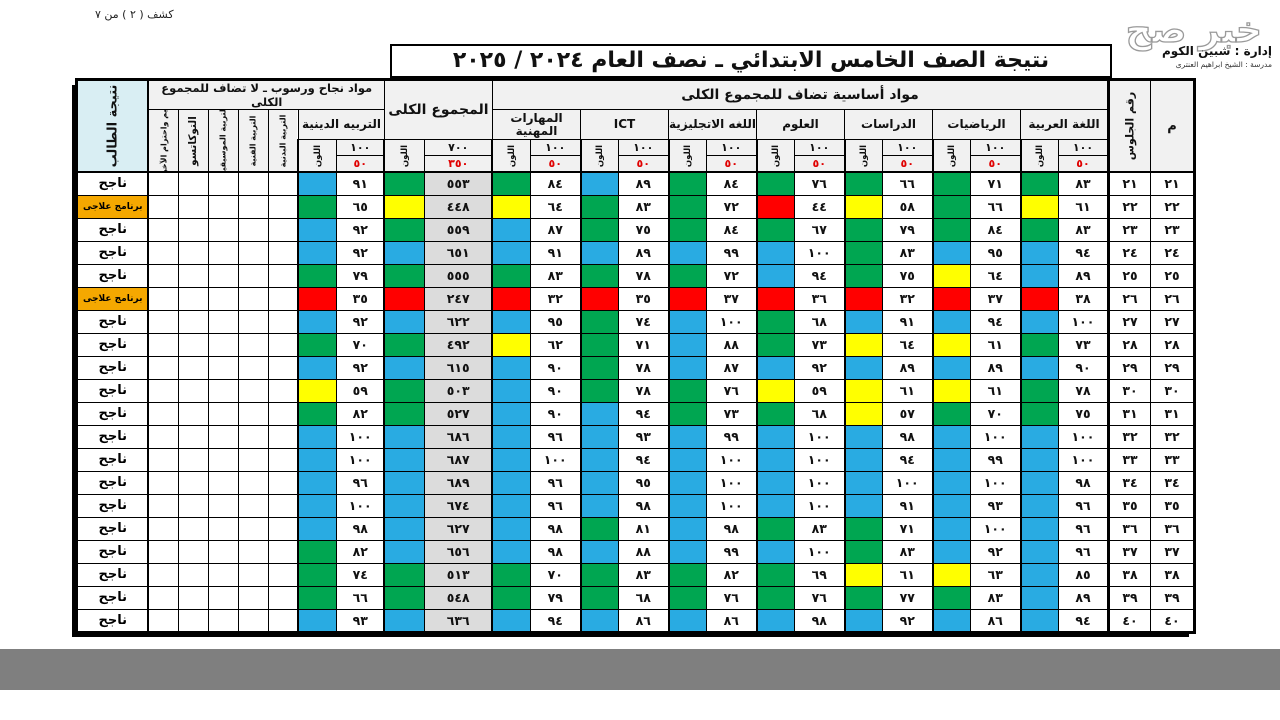 This screenshot has width=1280, height=720. What do you see at coordinates (1083, 275) in the screenshot?
I see `score-cell: ٨٩` at bounding box center [1083, 275].